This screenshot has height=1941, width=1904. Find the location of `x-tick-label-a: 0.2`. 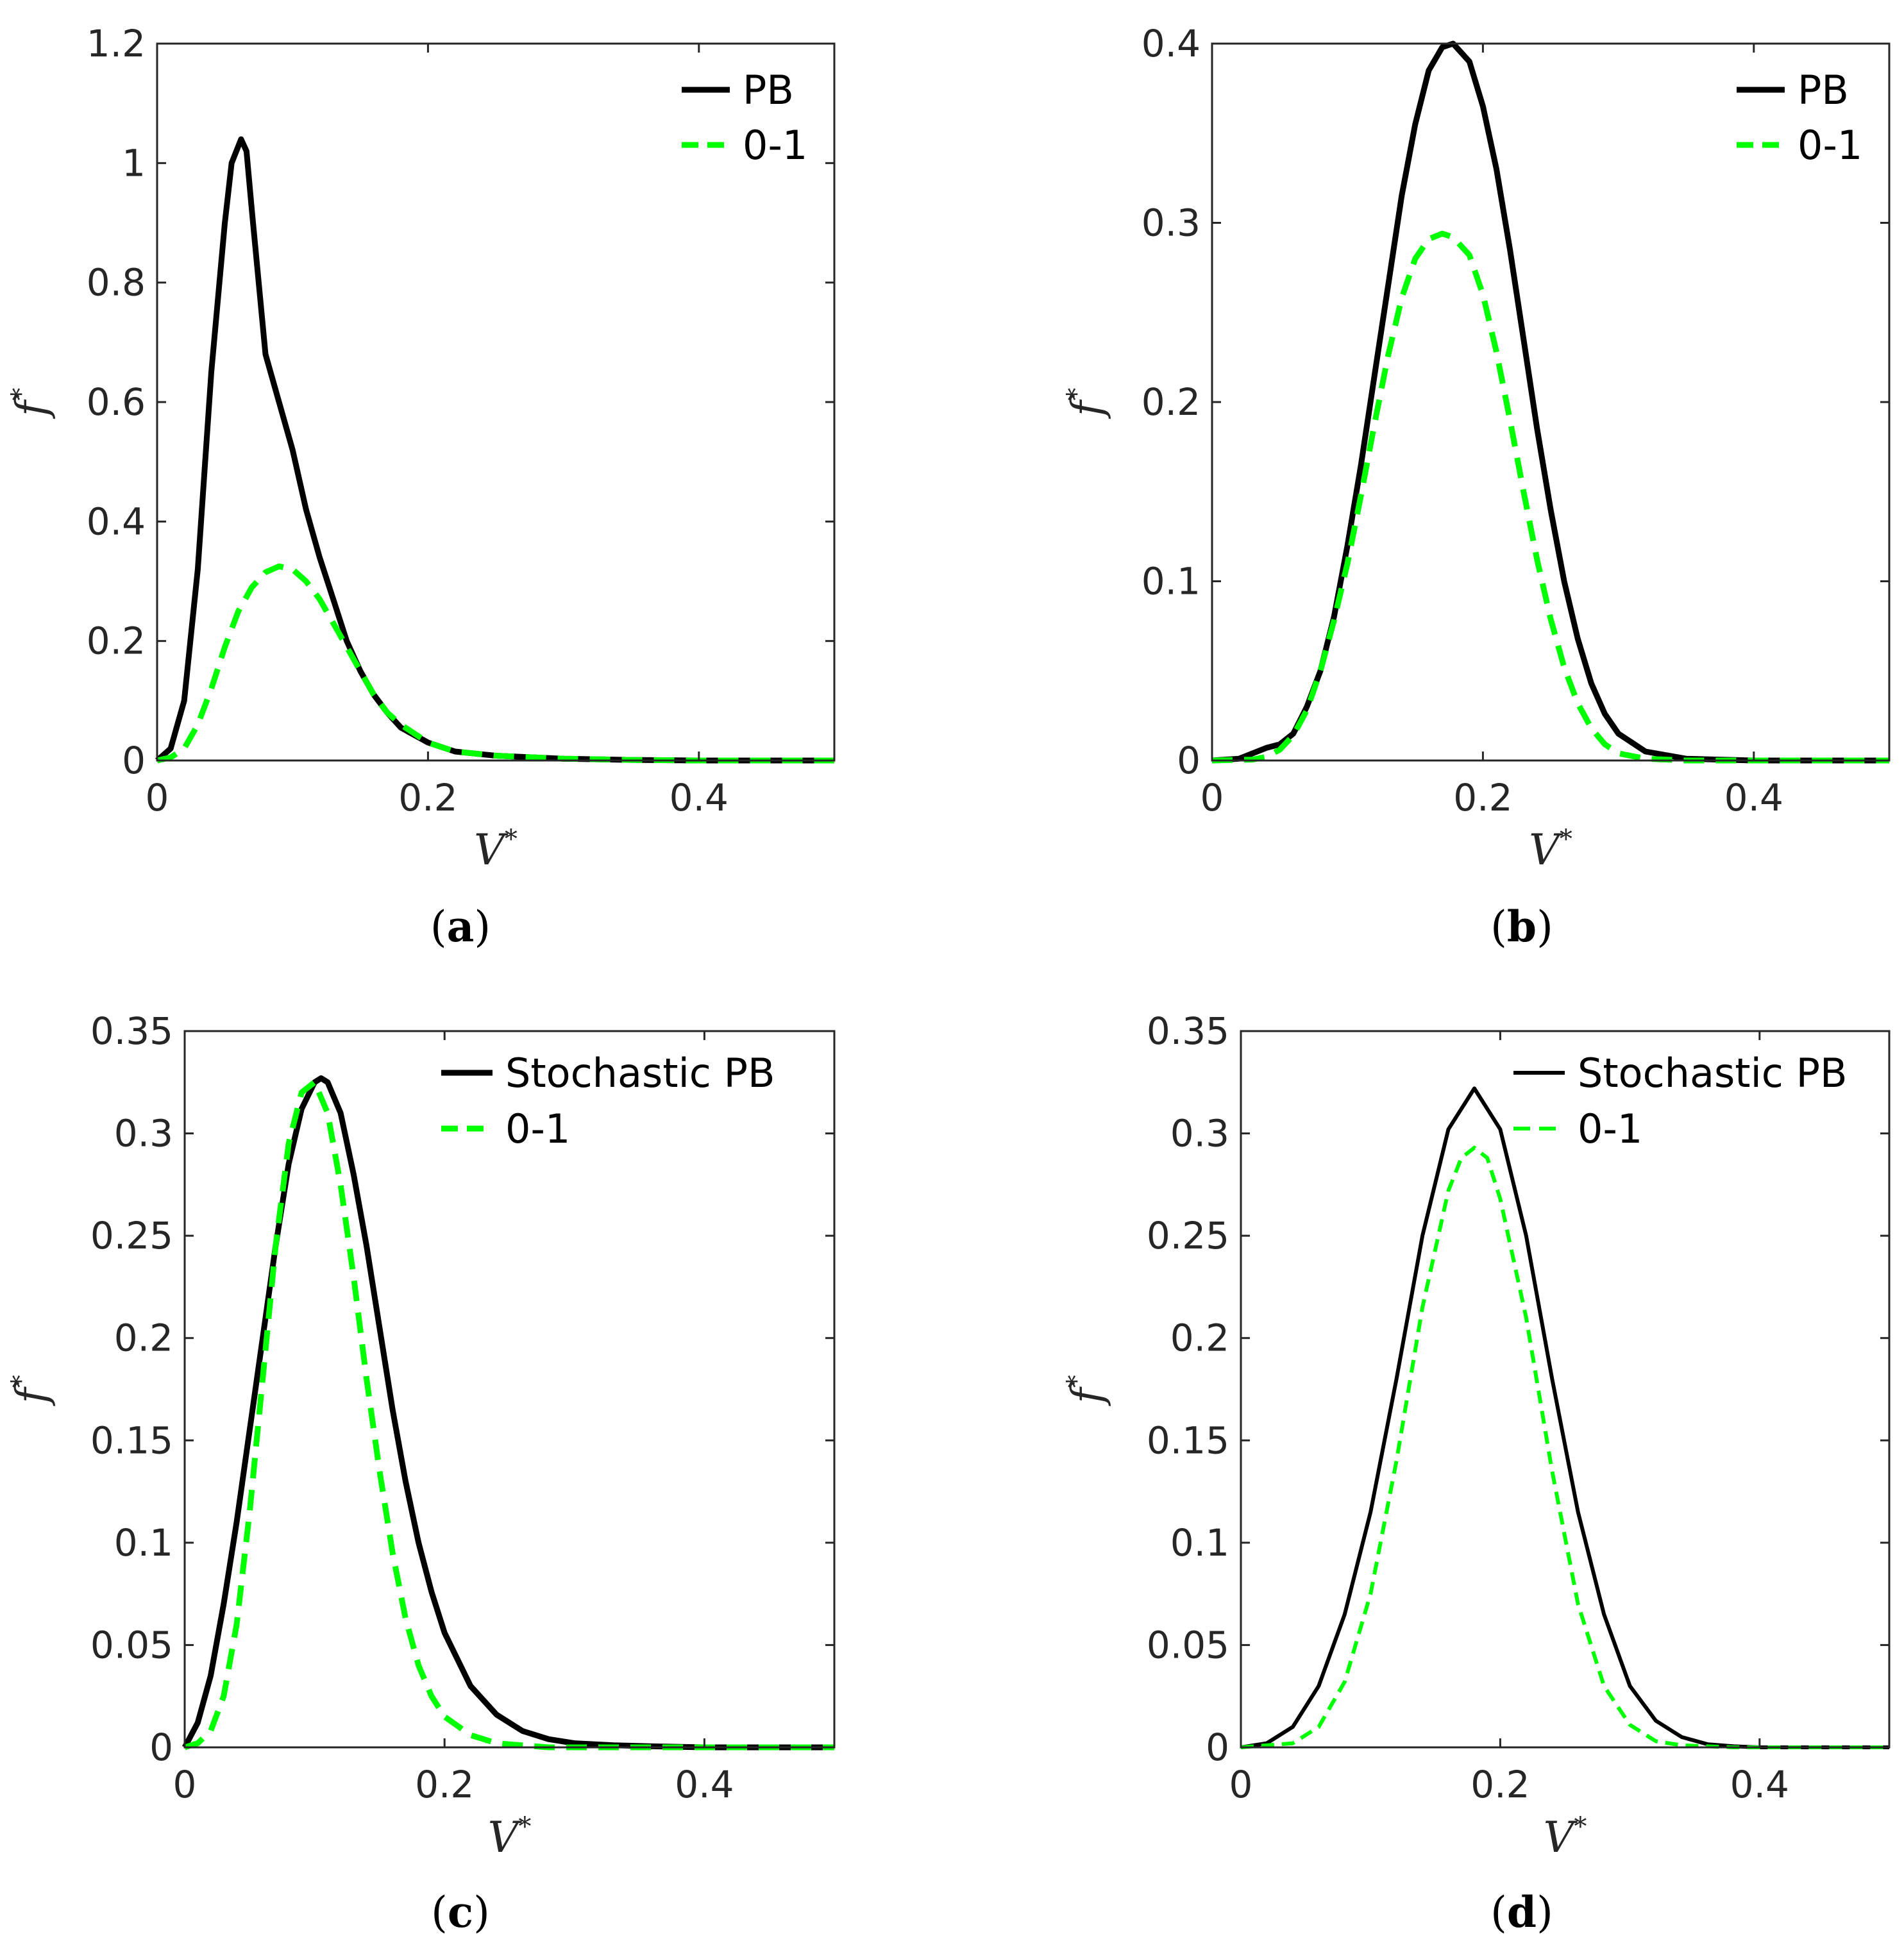

x-tick-label-a: 0.2 is located at coordinates (427, 797).